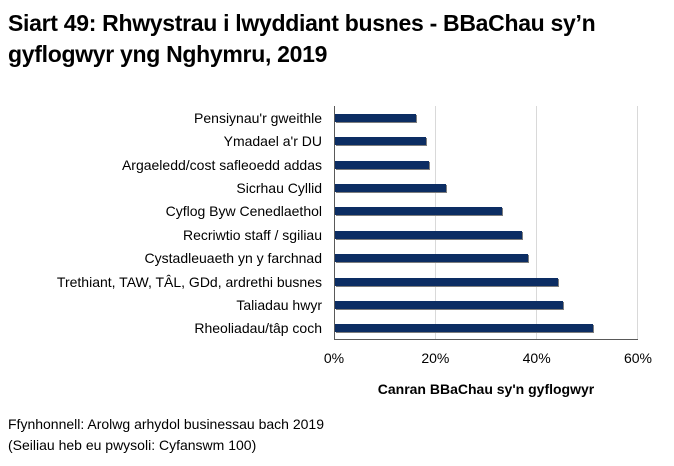 Image resolution: width=674 pixels, height=466 pixels. Describe the element at coordinates (132, 445) in the screenshot. I see `base-note: (Seiliau heb eu pwysoli: Cyfanswm 100)` at that location.